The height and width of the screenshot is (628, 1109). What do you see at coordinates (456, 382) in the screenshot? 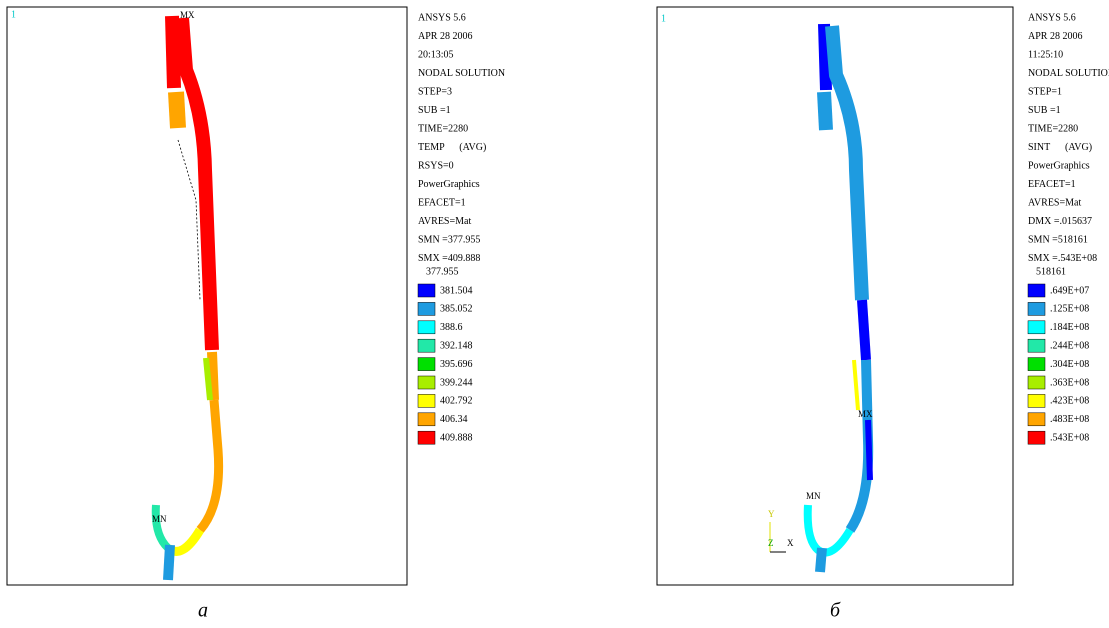
I see `legend-label: 399.244` at bounding box center [456, 382].